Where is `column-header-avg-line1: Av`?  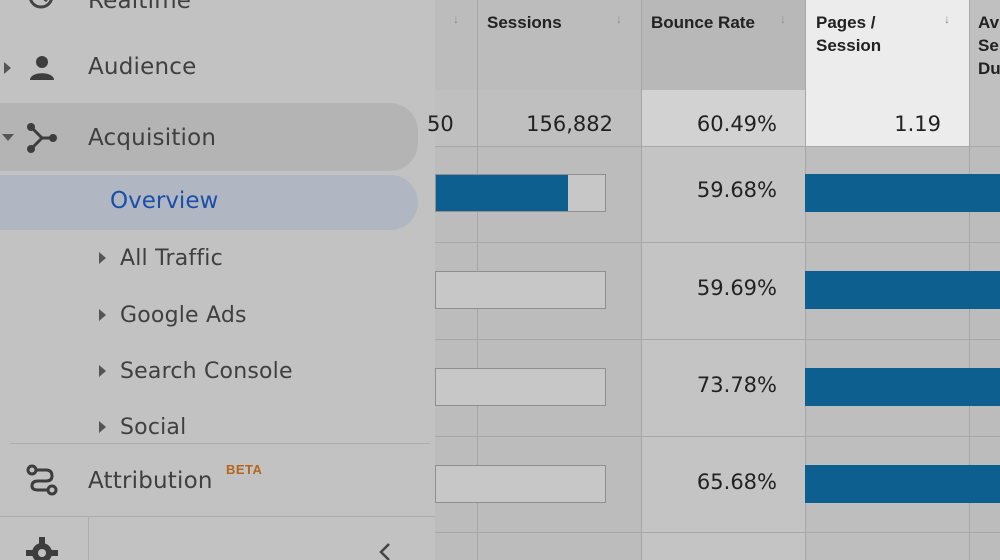
column-header-avg-line1: Av is located at coordinates (989, 22).